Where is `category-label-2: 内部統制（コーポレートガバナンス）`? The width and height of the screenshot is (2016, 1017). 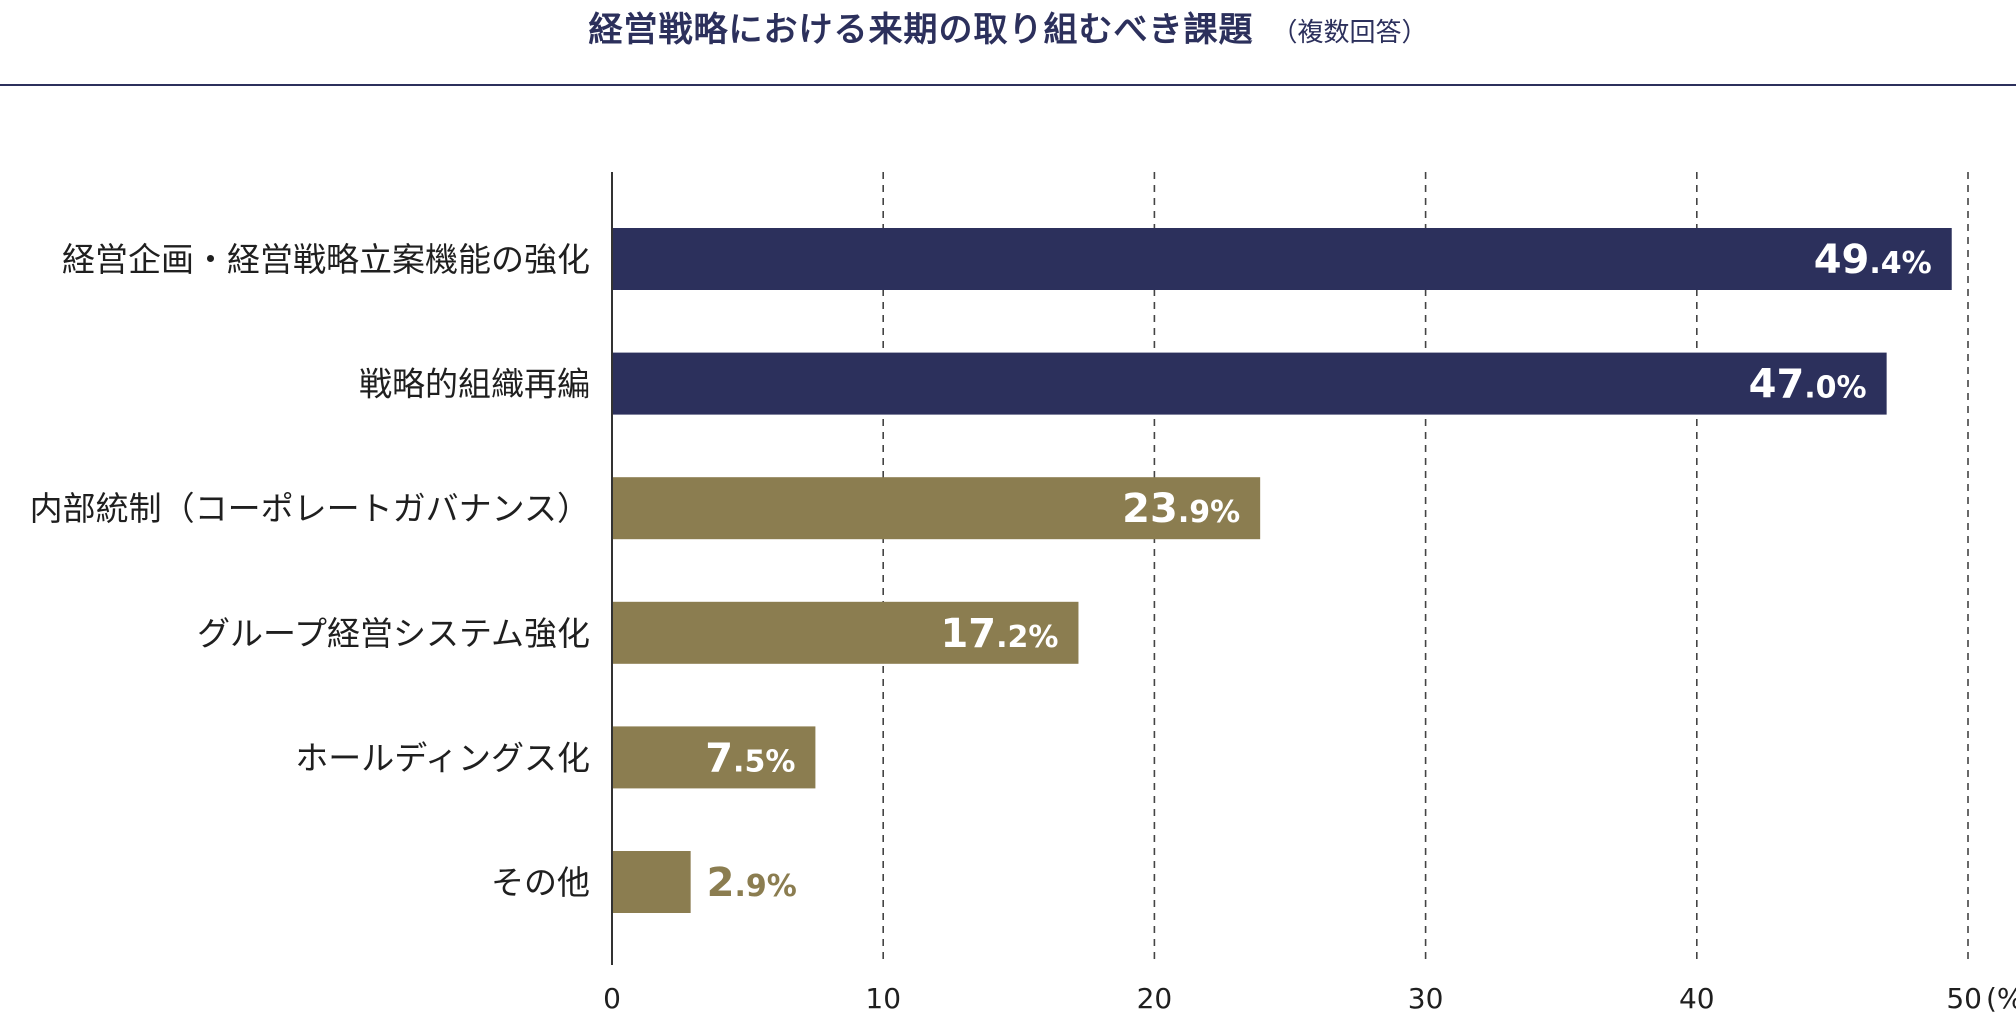 category-label-2: 内部統制（コーポレートガバナンス） is located at coordinates (310, 508).